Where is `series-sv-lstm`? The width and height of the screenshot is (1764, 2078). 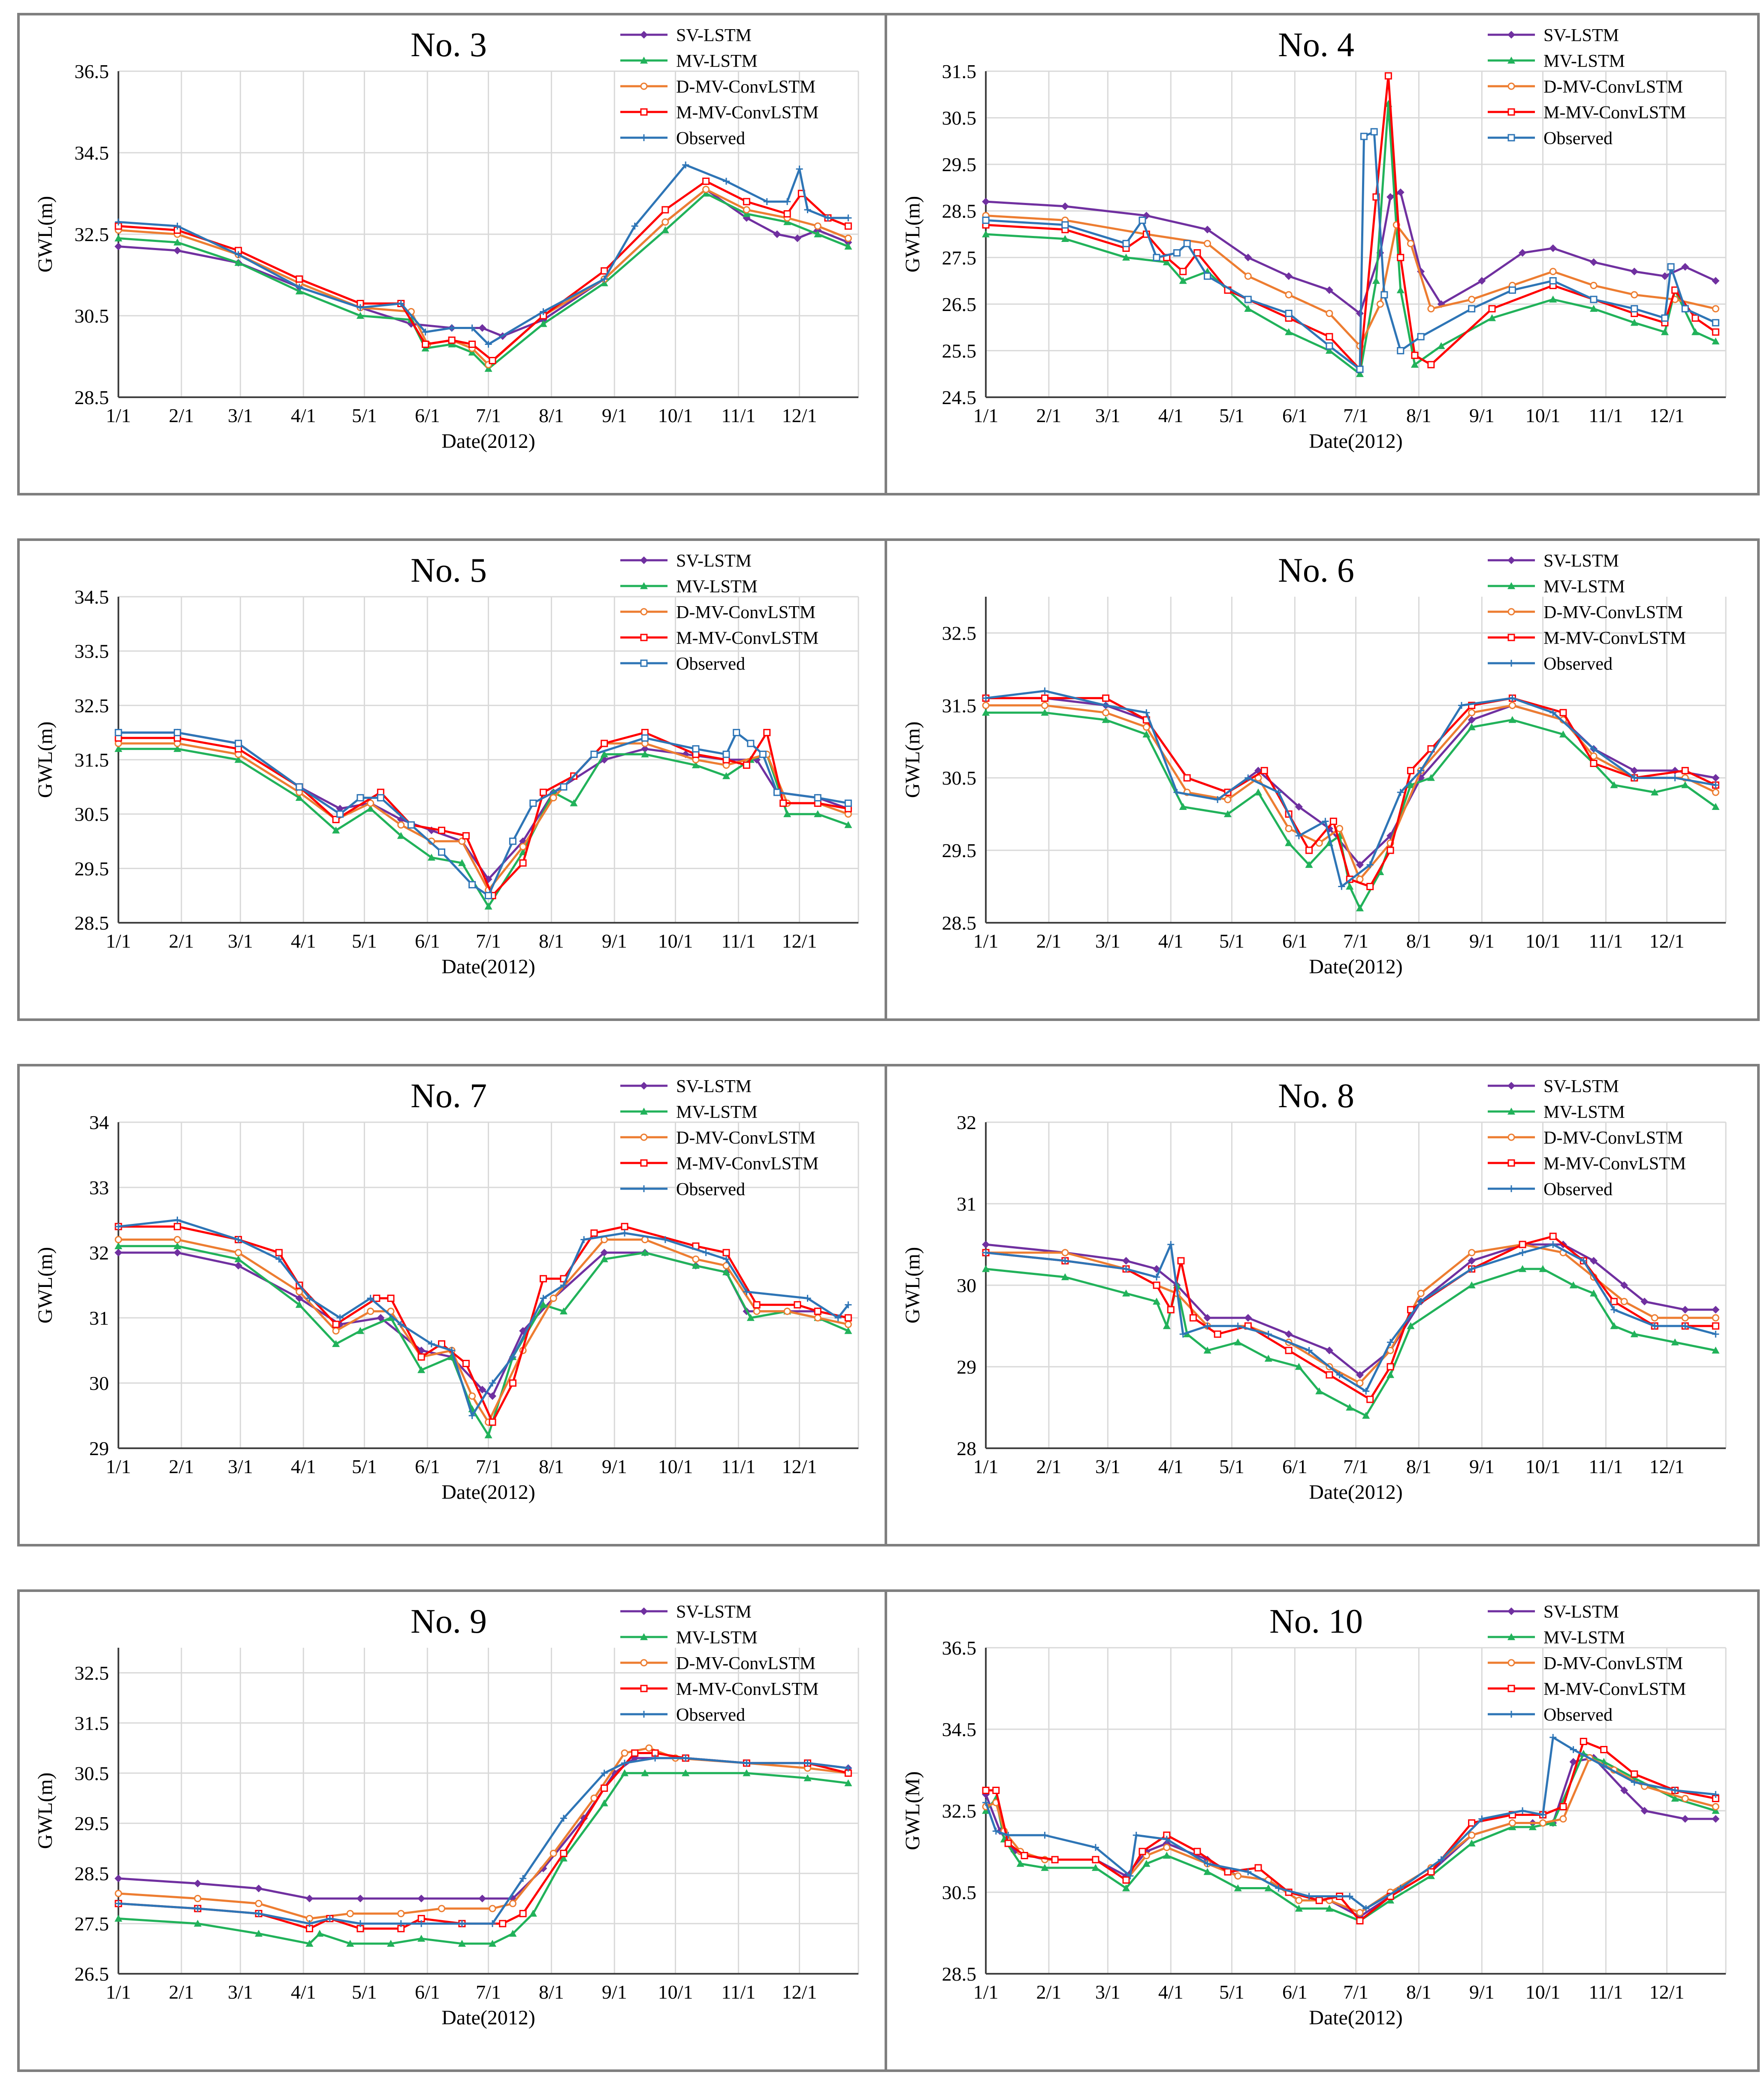 series-sv-lstm is located at coordinates (1351, 252).